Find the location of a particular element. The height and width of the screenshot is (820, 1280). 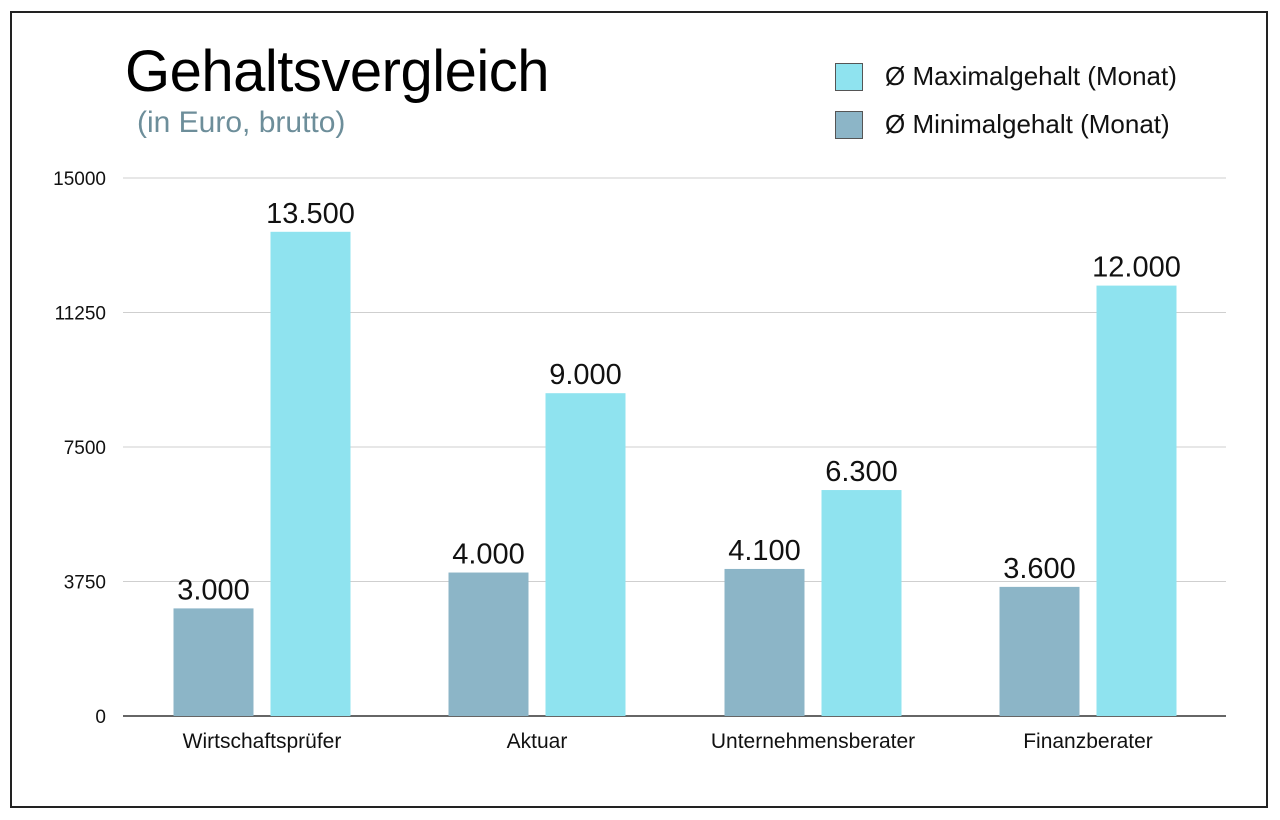

legend-item-min: Ø Minimalgehalt (Monat) is located at coordinates (1002, 124).